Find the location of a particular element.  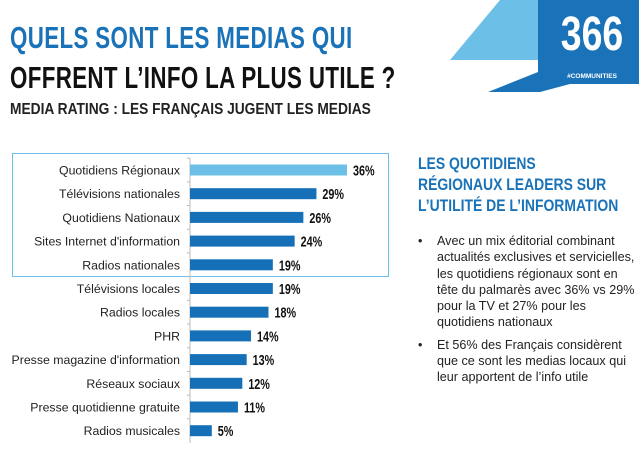

category-label: Réseaux sociaux is located at coordinates (133, 384).